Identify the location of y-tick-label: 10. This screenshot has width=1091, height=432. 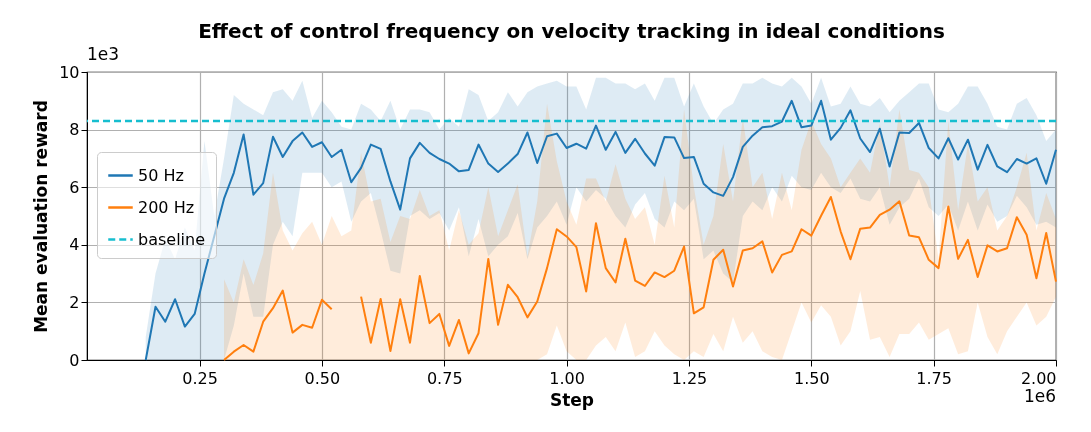
(69, 72).